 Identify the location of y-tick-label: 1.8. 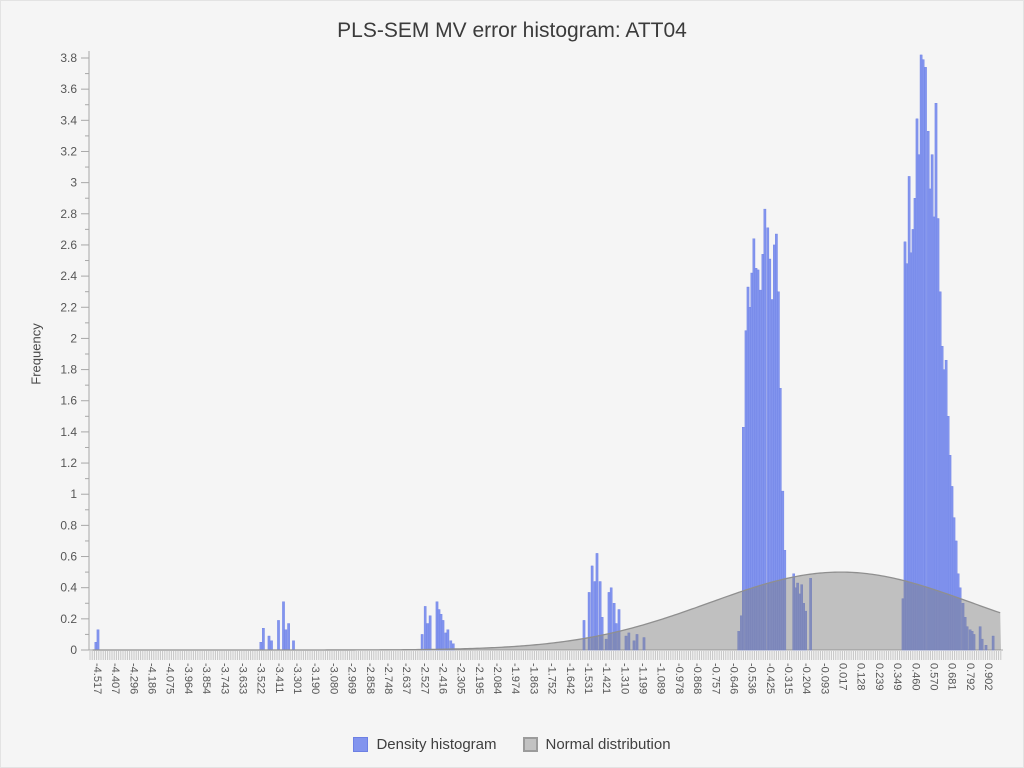
(68, 370).